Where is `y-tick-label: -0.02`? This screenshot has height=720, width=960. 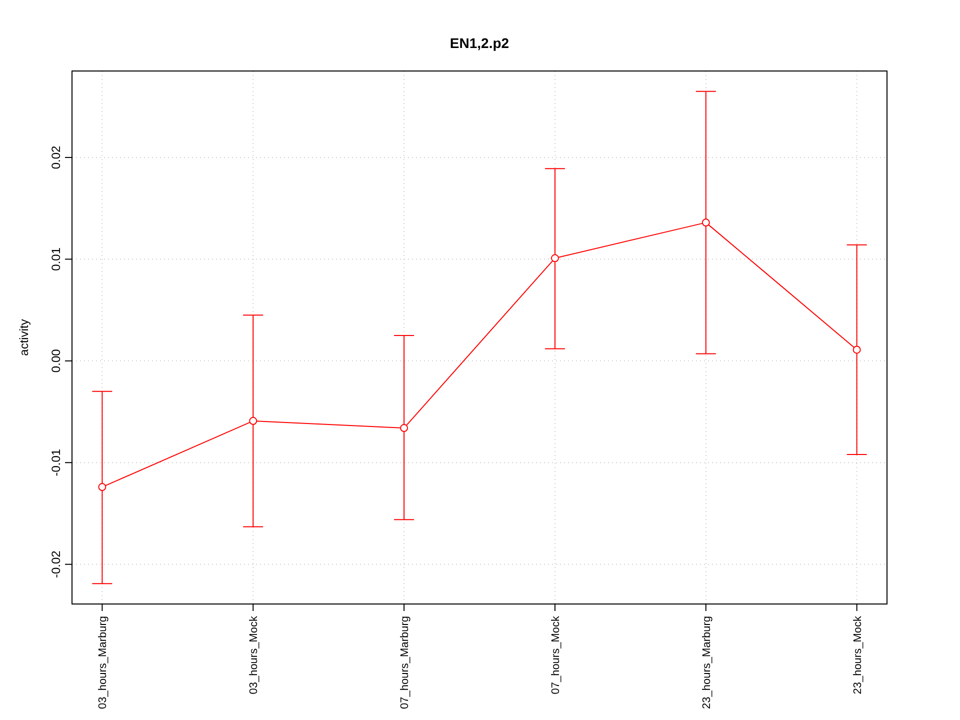
y-tick-label: -0.02 is located at coordinates (56, 564).